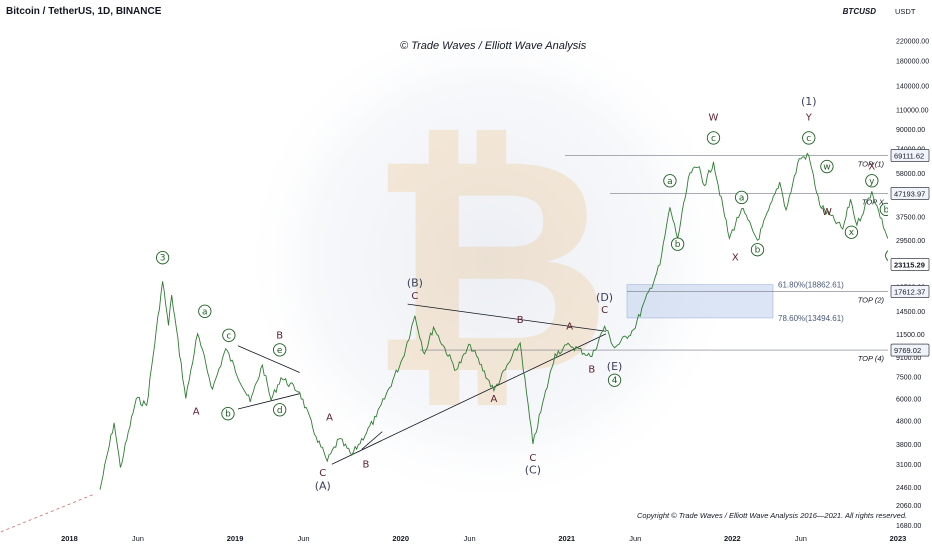 The height and width of the screenshot is (550, 932). Describe the element at coordinates (235, 538) in the screenshot. I see `time-tick-label: 2019` at that location.